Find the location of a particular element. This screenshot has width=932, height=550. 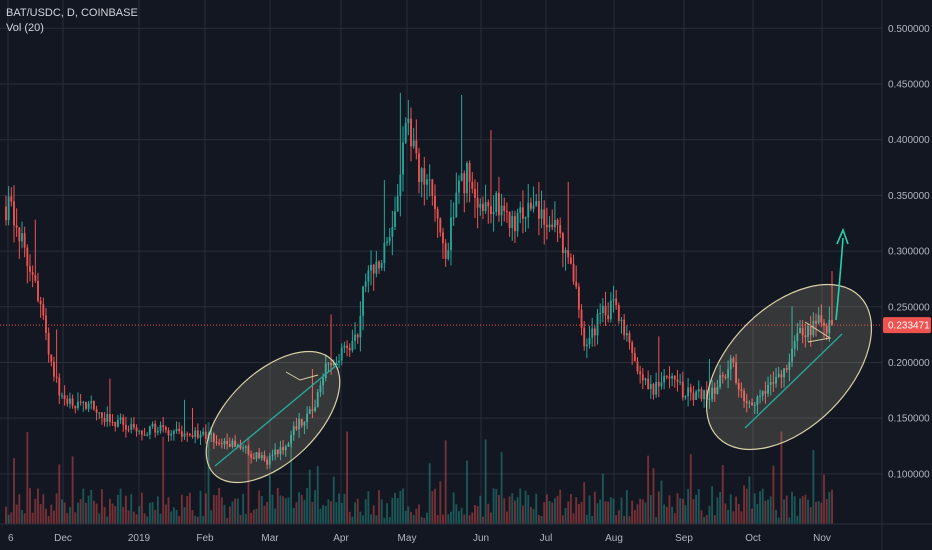

x-tick-label: Dec is located at coordinates (63, 538).